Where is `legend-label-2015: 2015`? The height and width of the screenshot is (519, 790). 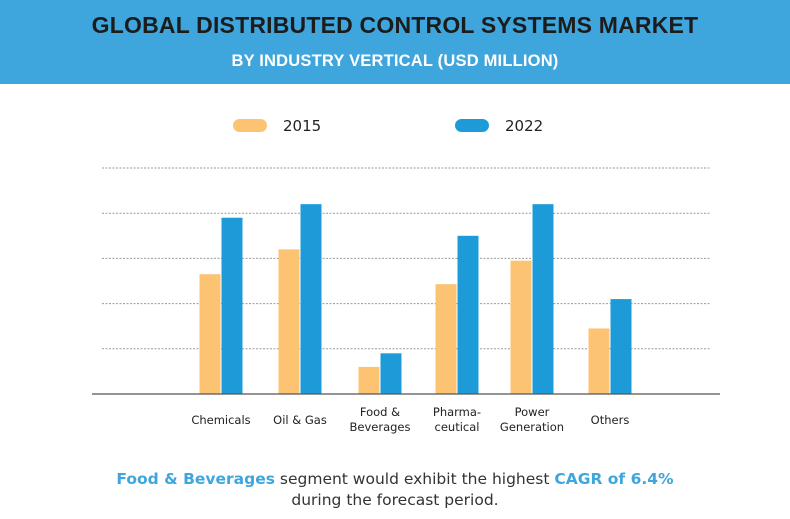
legend-label-2015: 2015 is located at coordinates (302, 126).